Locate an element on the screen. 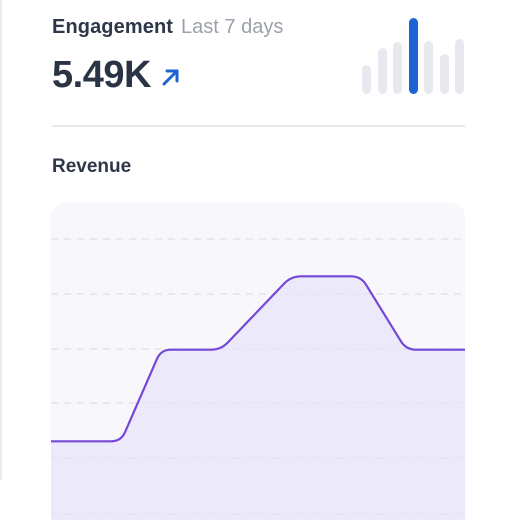  revenue-title: Revenue is located at coordinates (92, 166).